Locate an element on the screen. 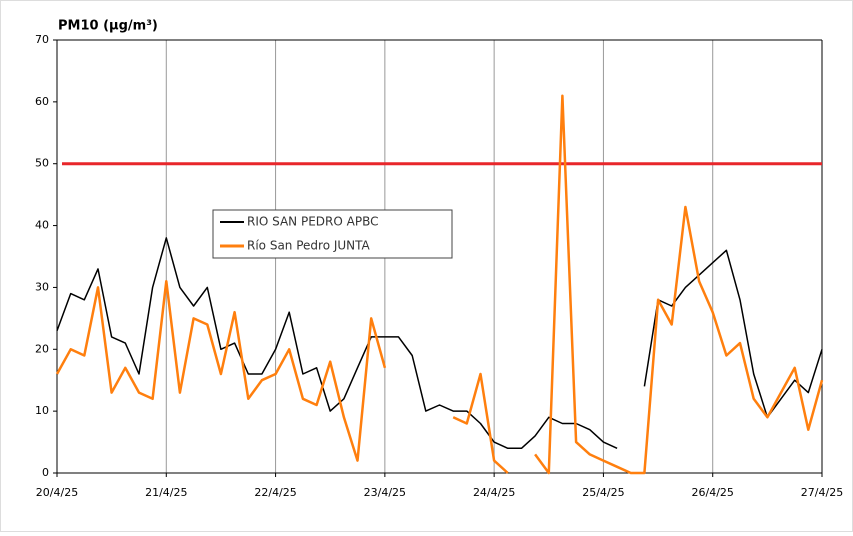  y-tick-label: 40 is located at coordinates (42, 225).